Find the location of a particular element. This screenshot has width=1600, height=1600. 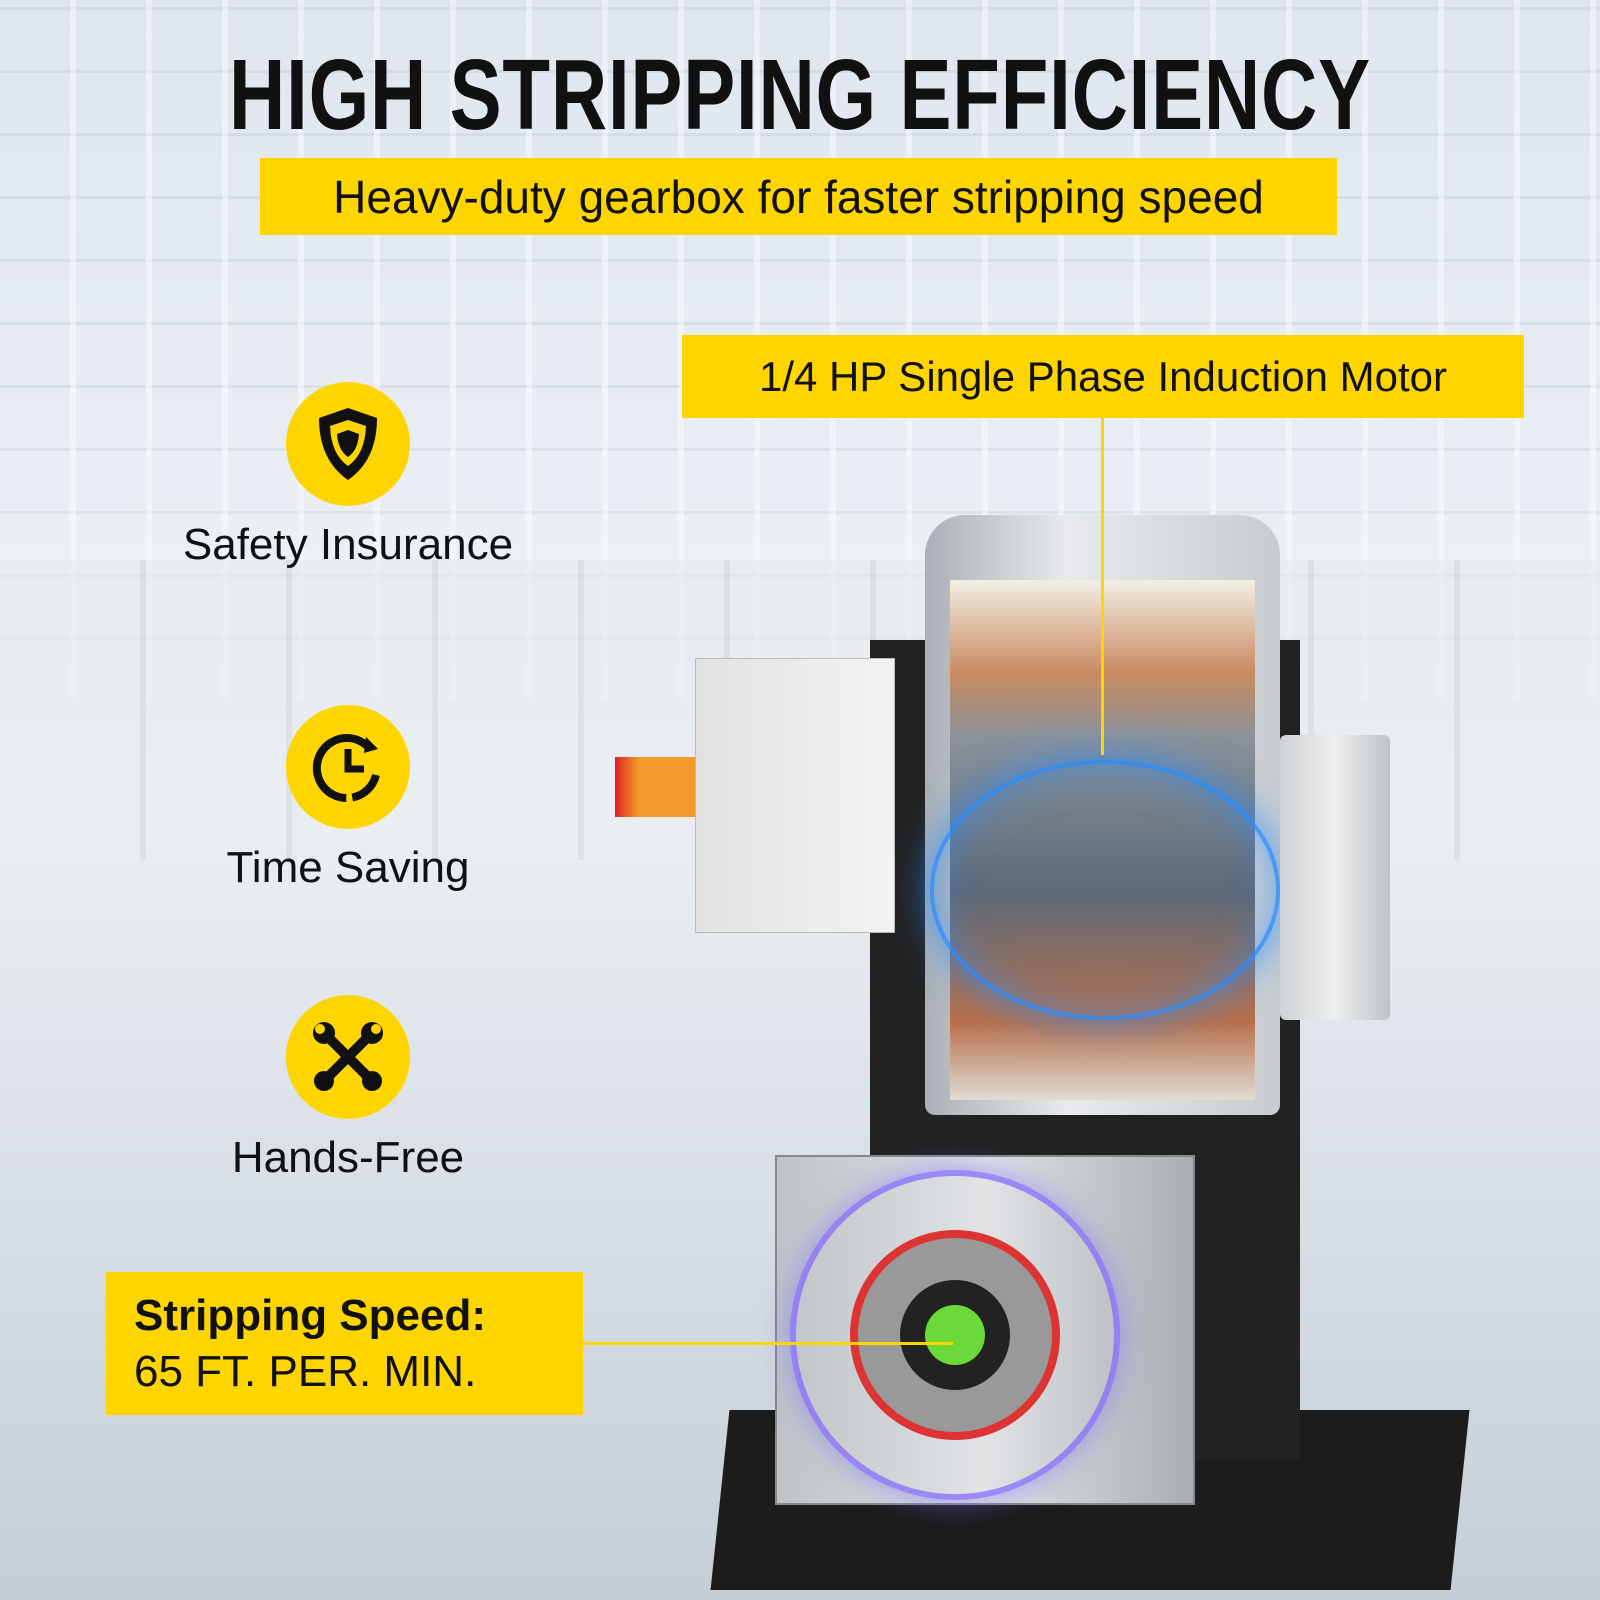

feature-safety: Safety Insurance is located at coordinates (348, 476).